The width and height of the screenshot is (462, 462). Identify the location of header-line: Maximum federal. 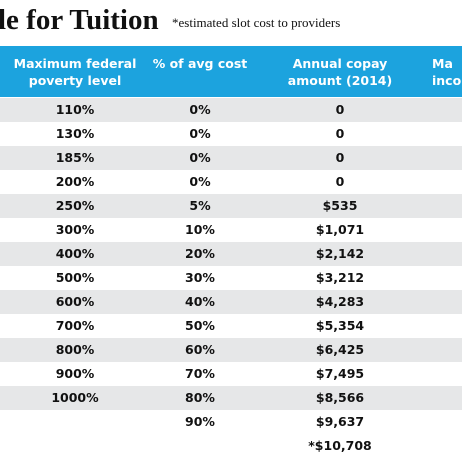
(75, 63).